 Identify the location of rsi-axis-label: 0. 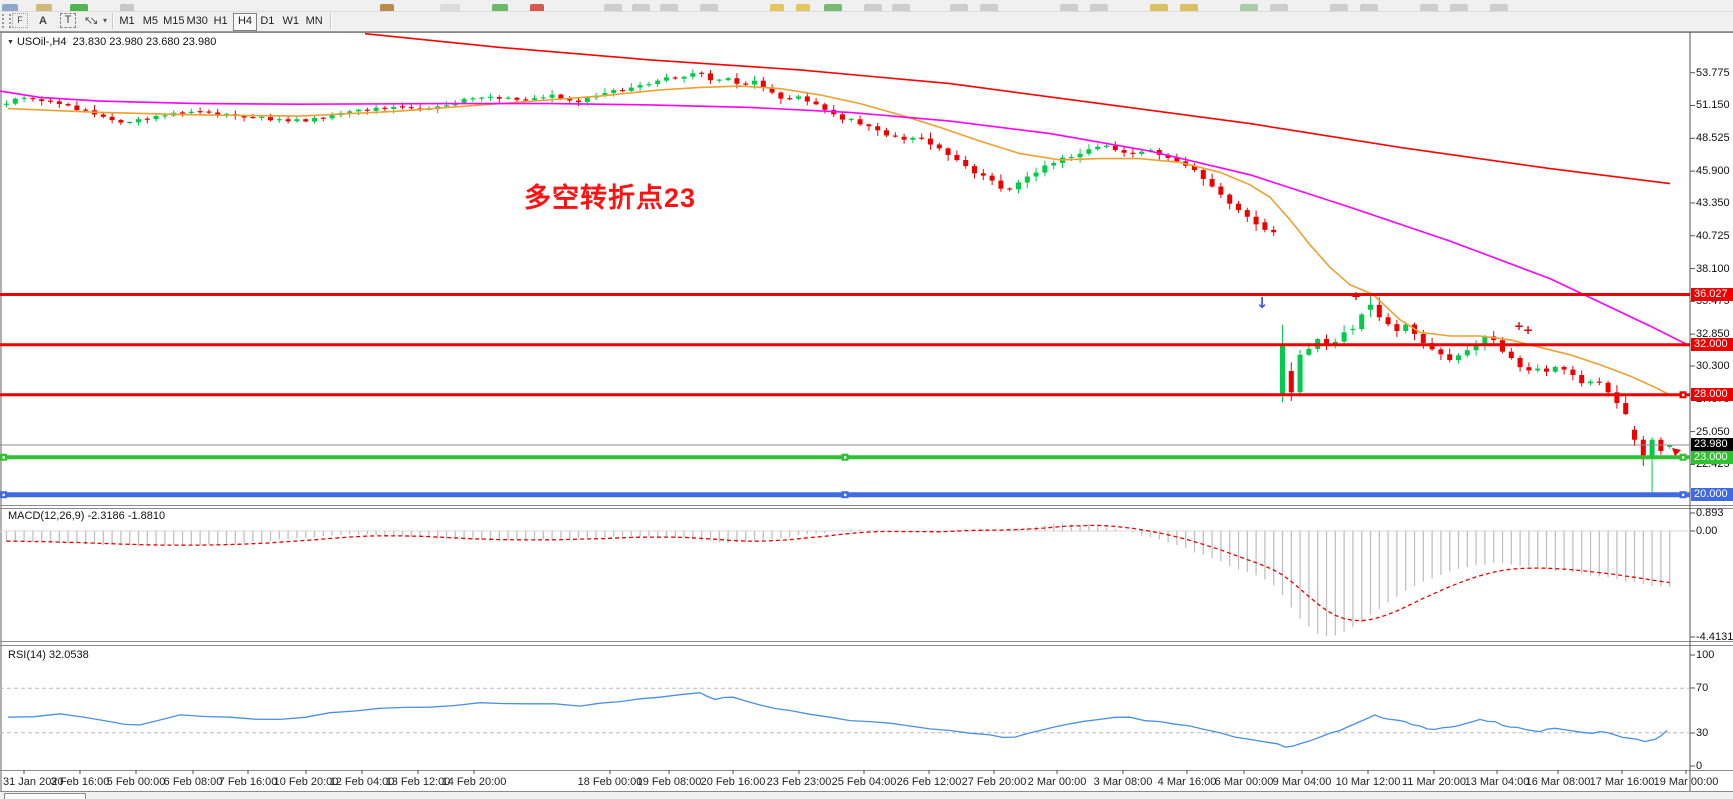
(1699, 766).